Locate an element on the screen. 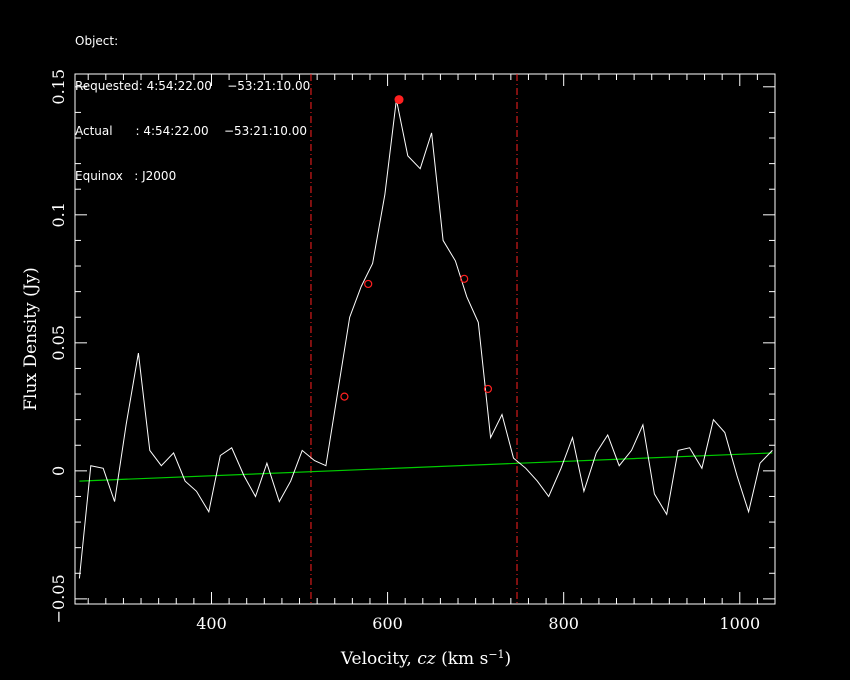 The image size is (850, 680). equinox-line: Equinox : J2000 is located at coordinates (126, 176).